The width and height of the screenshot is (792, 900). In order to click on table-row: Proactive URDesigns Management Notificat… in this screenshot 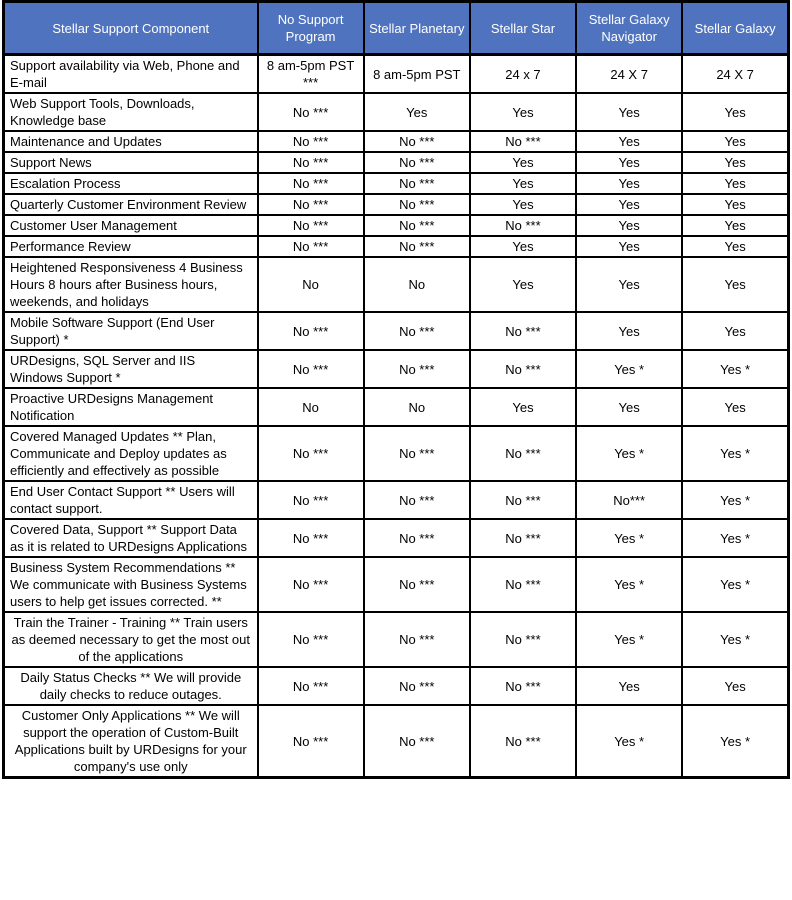, I will do `click(396, 407)`.